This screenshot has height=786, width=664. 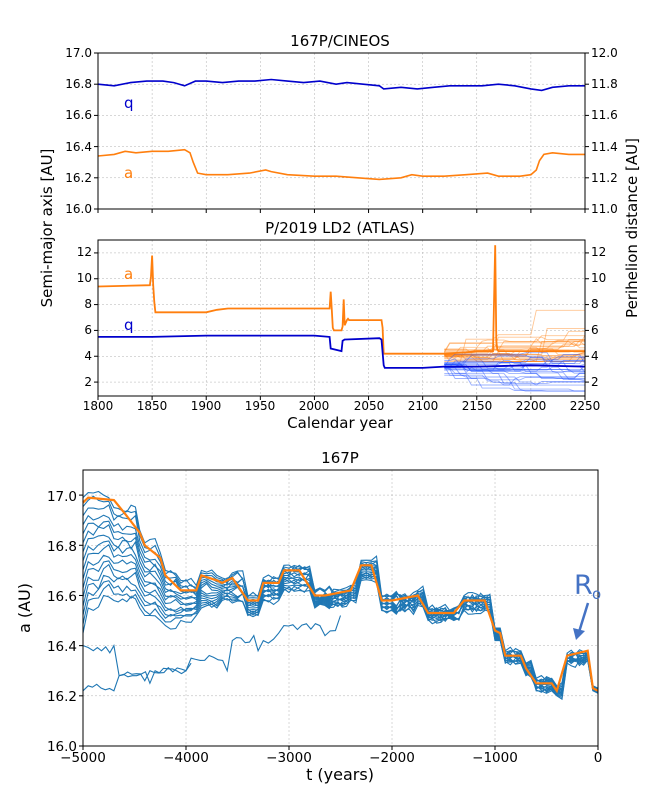 I want to click on panel2-xtick-label: 1900, so click(x=206, y=406).